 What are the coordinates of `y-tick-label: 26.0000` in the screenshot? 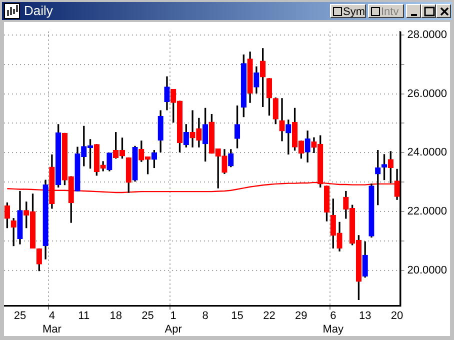 It's located at (427, 94).